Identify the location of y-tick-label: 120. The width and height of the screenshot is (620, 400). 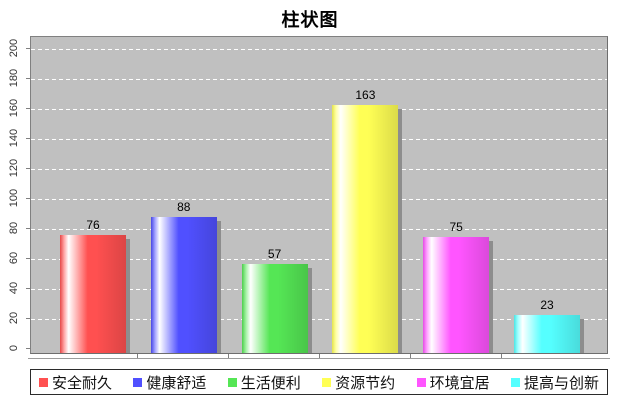
(14, 168).